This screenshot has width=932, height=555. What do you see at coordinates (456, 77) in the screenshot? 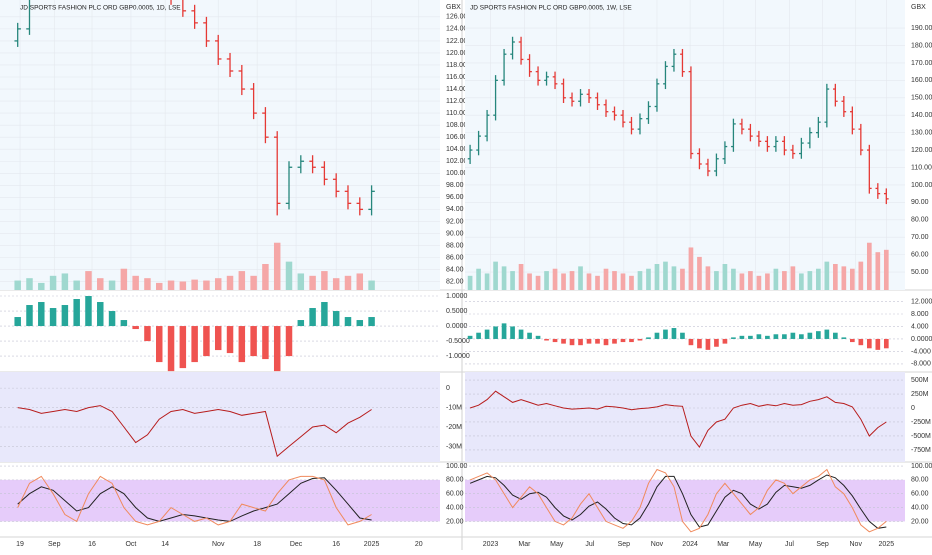
I see `y-tick-label: 116.00` at bounding box center [456, 77].